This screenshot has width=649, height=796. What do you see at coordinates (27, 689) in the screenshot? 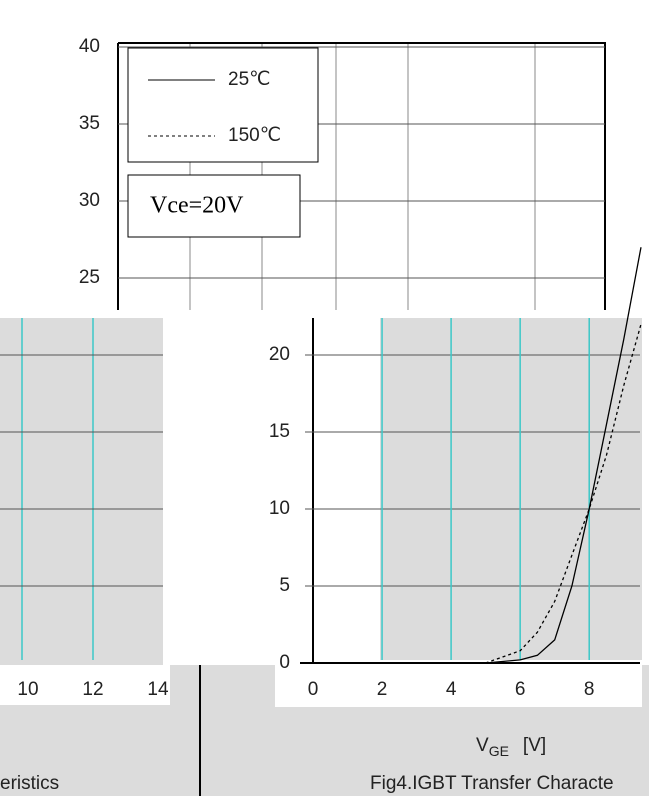
I see `x-tick-label: 10` at bounding box center [27, 689].